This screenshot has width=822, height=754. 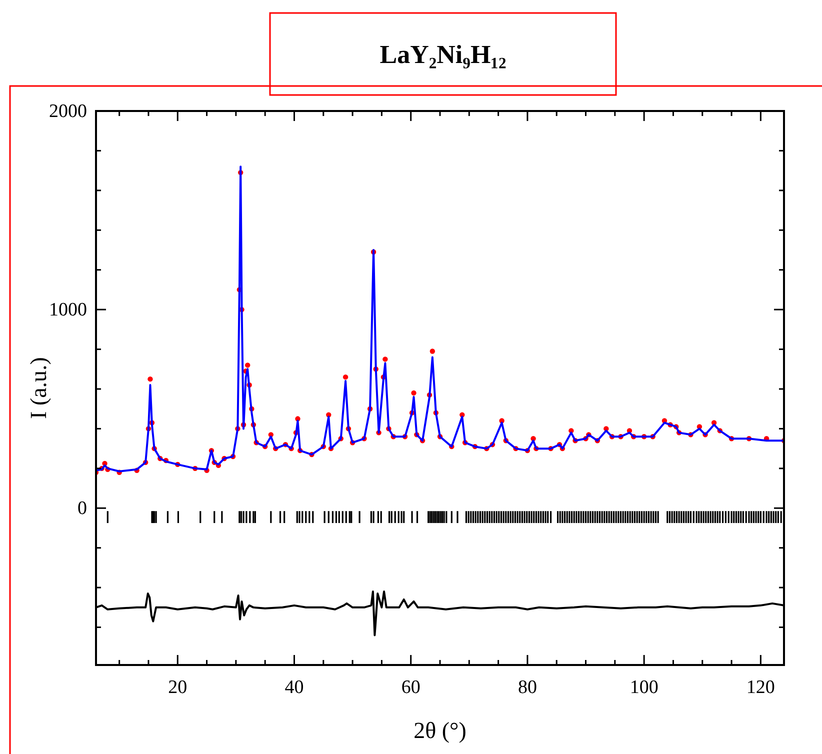 I want to click on x-tick-label: 40, so click(x=294, y=687).